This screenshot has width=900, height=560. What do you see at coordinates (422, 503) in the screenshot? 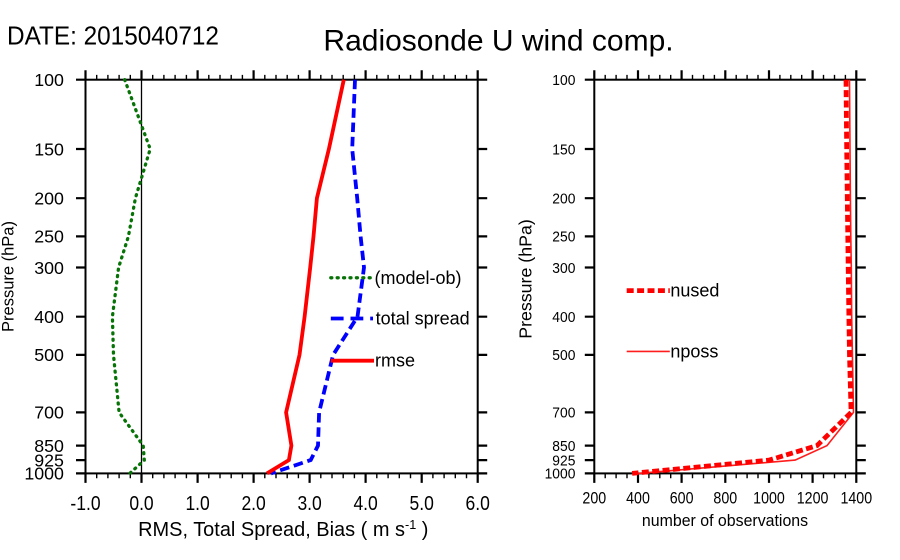
I see `svg-text: 5.0` at bounding box center [422, 503].